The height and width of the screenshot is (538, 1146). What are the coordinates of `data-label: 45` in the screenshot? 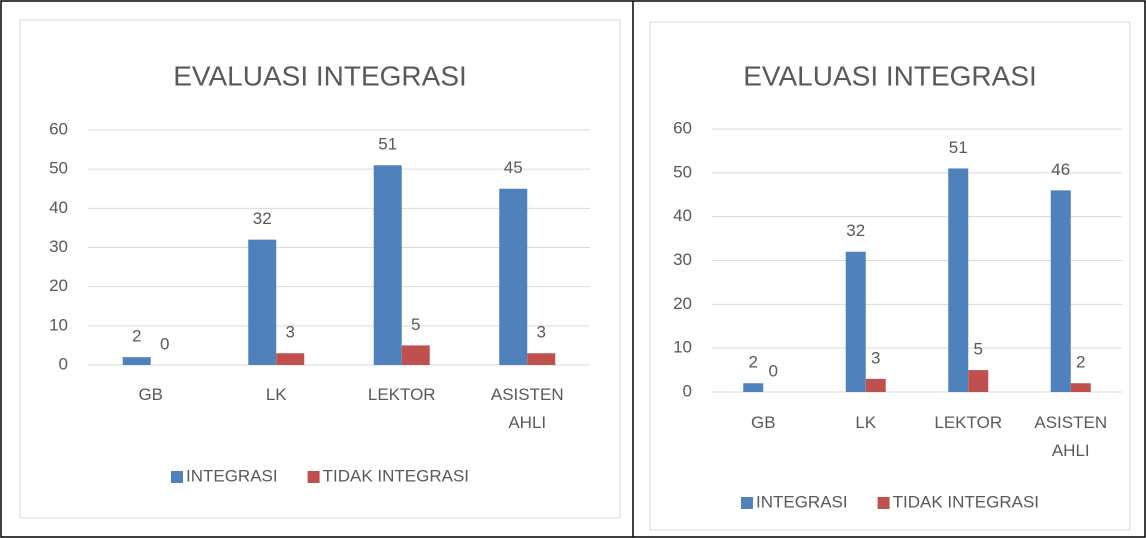 It's located at (513, 167).